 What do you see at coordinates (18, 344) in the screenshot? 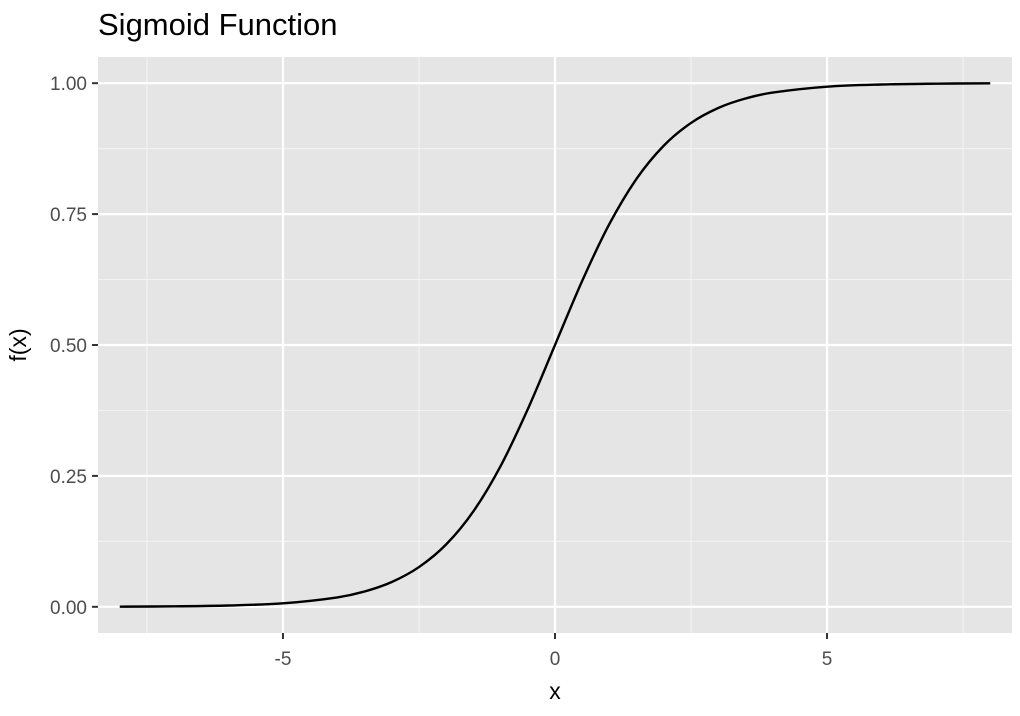
I see `y-axis-title: f(x)` at bounding box center [18, 344].